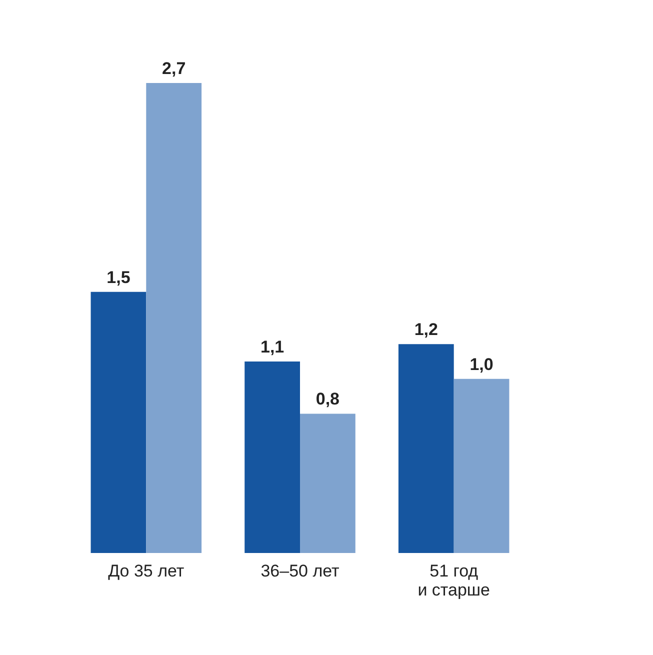 This screenshot has height=655, width=653. Describe the element at coordinates (454, 581) in the screenshot. I see `x-tick-label: 51 год и старше` at that location.